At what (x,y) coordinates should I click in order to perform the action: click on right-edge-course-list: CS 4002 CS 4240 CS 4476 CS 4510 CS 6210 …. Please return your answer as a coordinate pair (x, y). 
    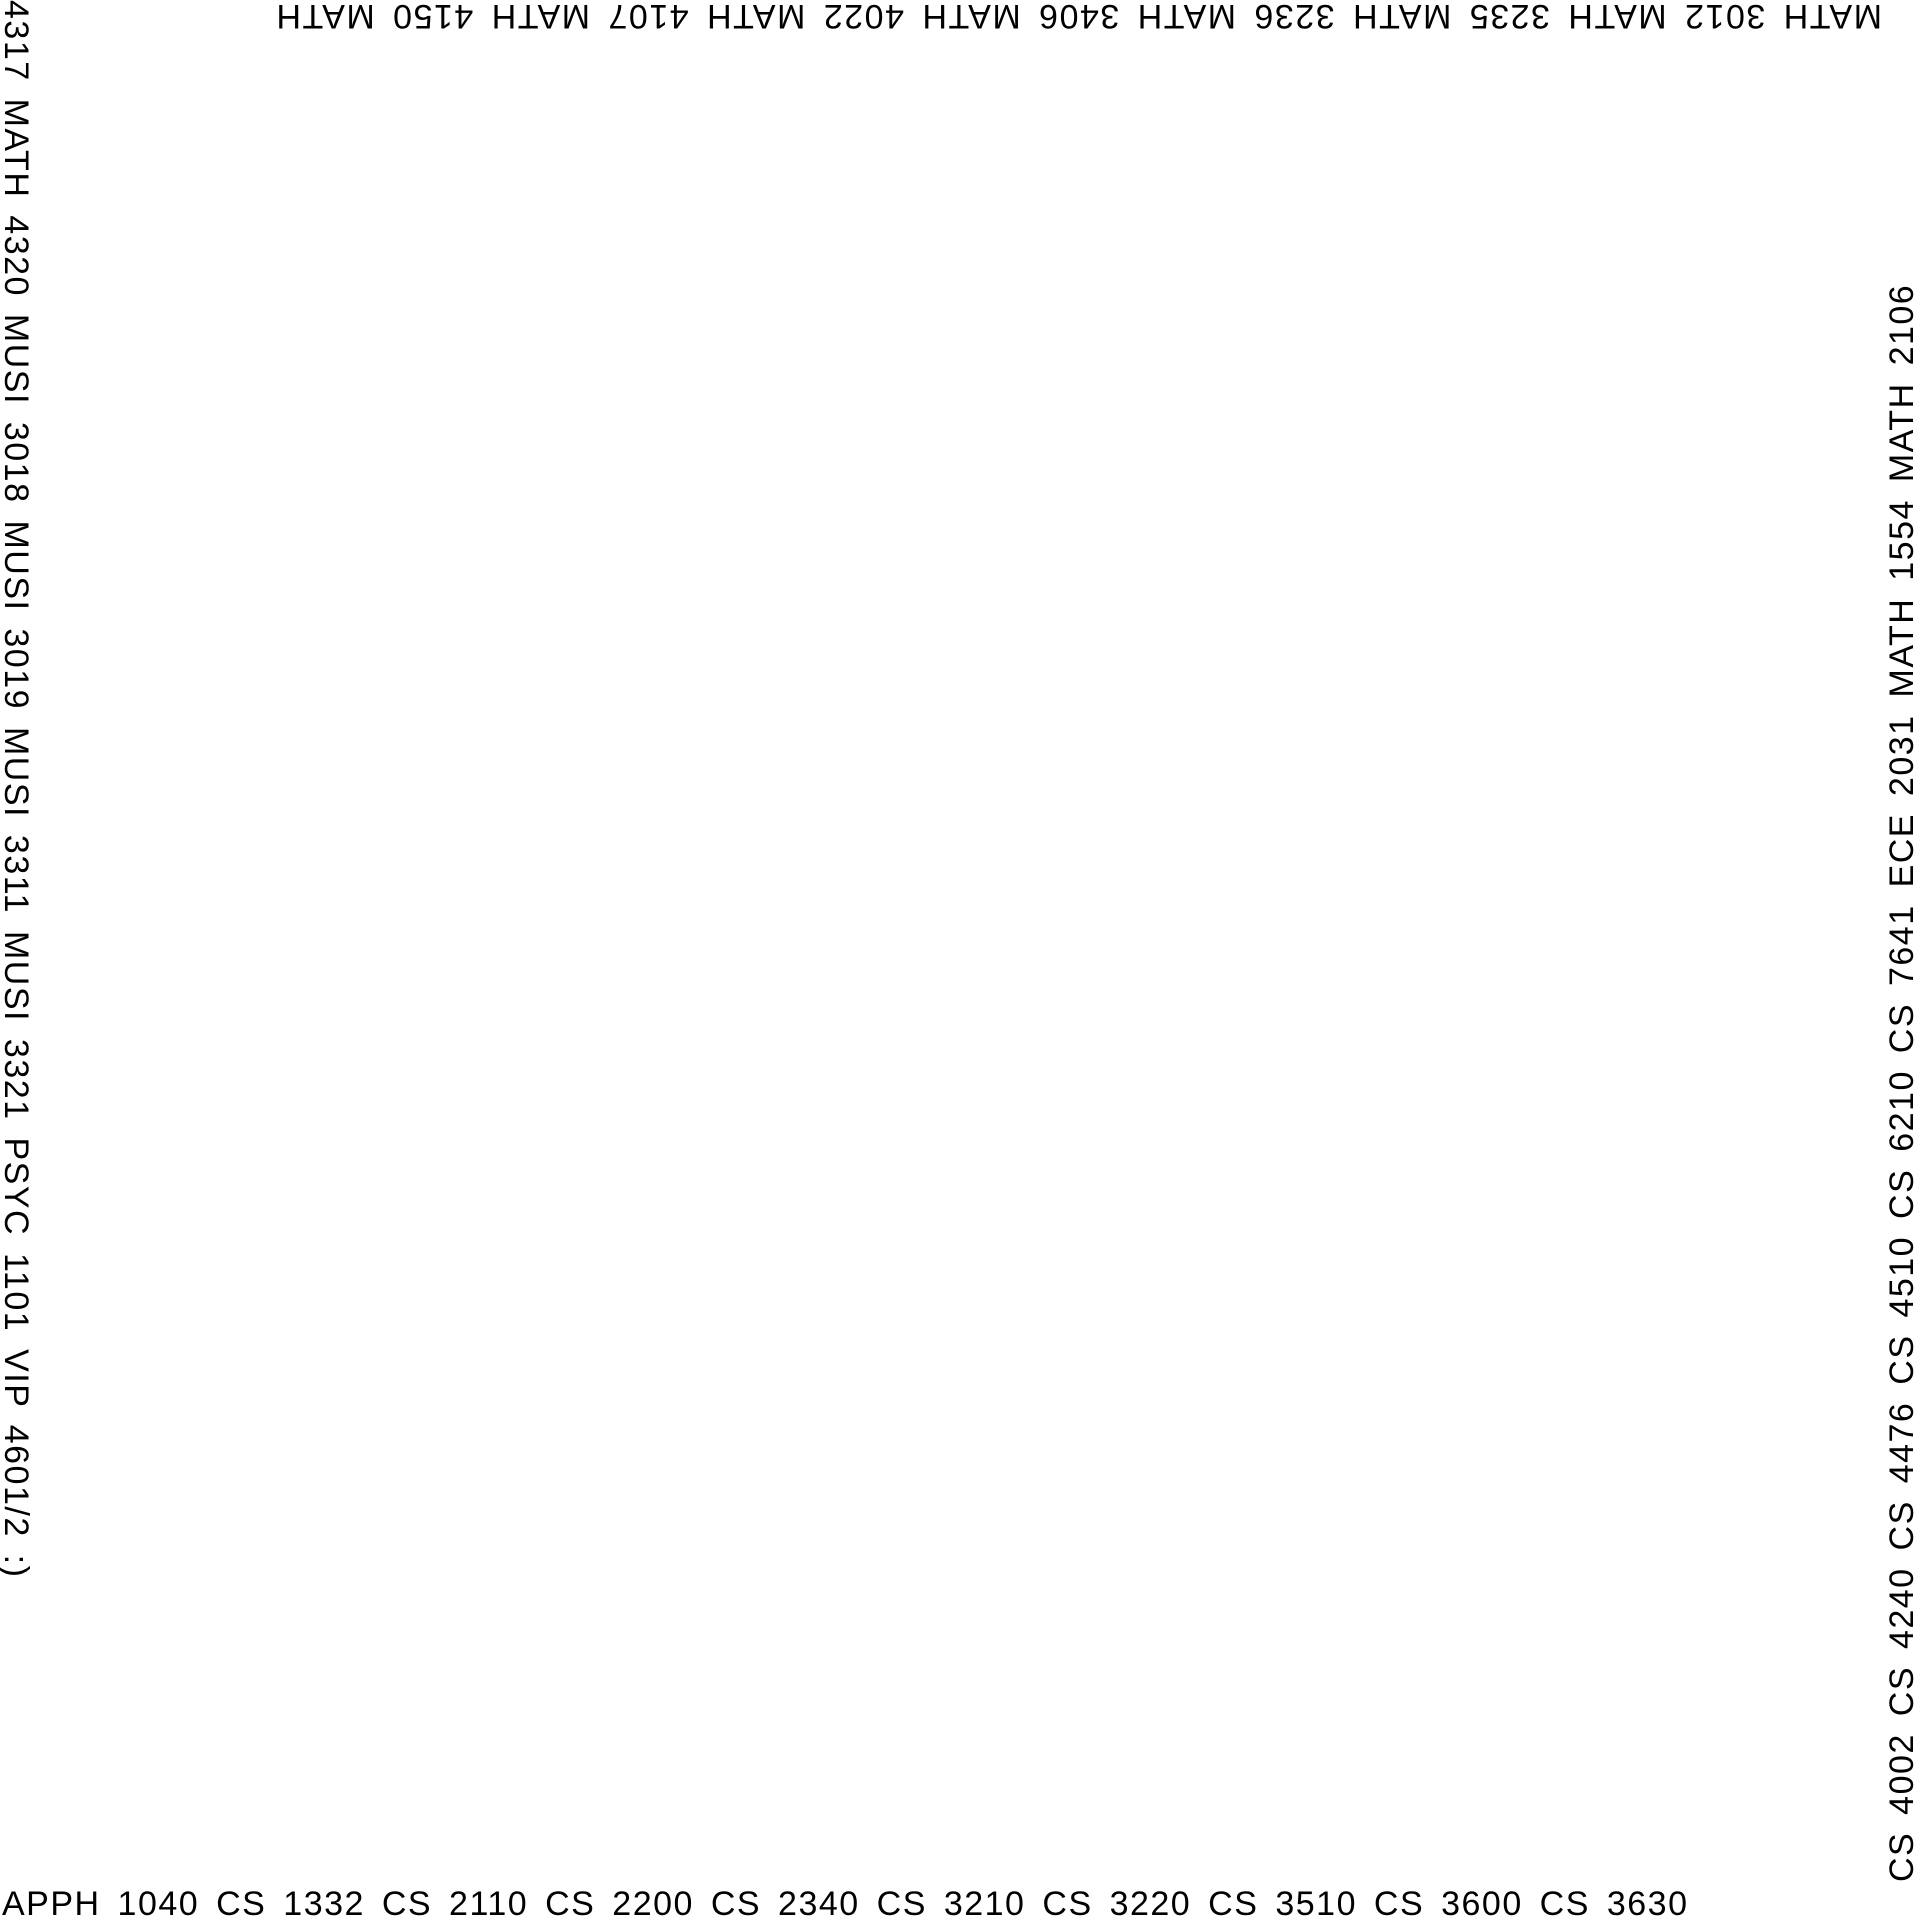
    Looking at the image, I should click on (1901, 1082).